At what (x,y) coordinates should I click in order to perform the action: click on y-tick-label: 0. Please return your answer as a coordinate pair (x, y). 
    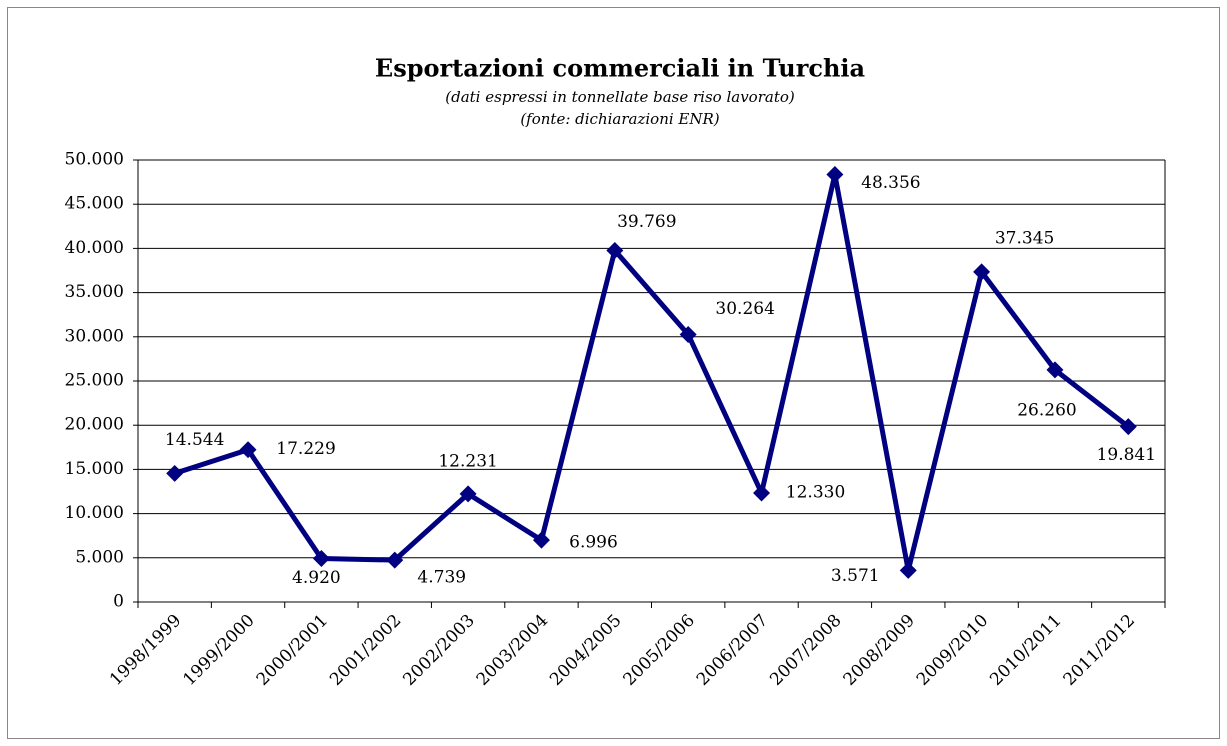
    Looking at the image, I should click on (118, 602).